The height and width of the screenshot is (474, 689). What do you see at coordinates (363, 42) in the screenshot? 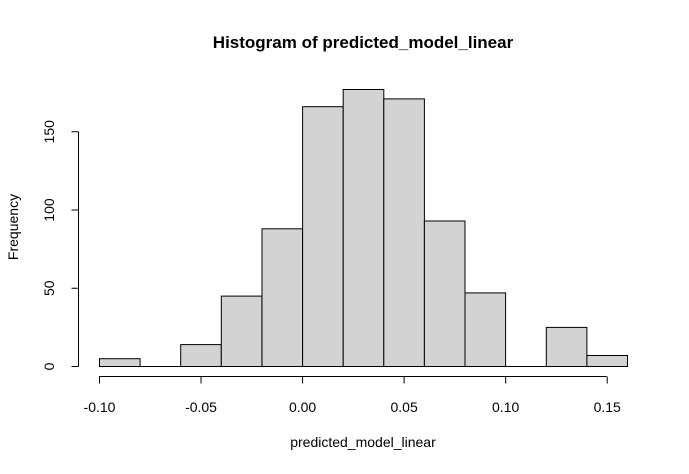
I see `chart-title: Histogram of predicted_model_linear` at bounding box center [363, 42].